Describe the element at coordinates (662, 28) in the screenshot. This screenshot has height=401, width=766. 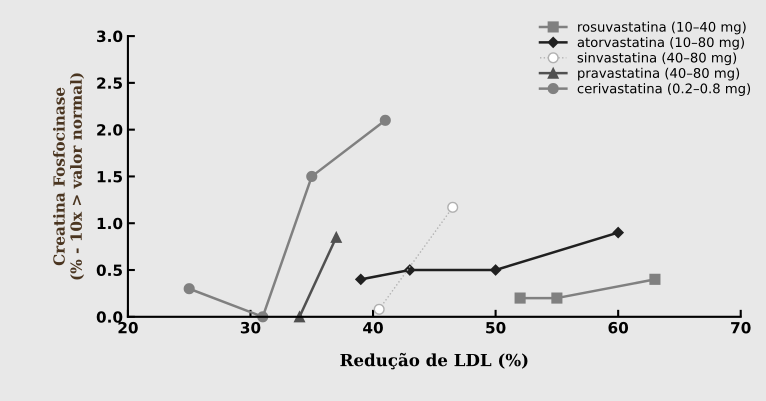
I see `legend-label: rosuvastatina (10–40 mg)` at that location.